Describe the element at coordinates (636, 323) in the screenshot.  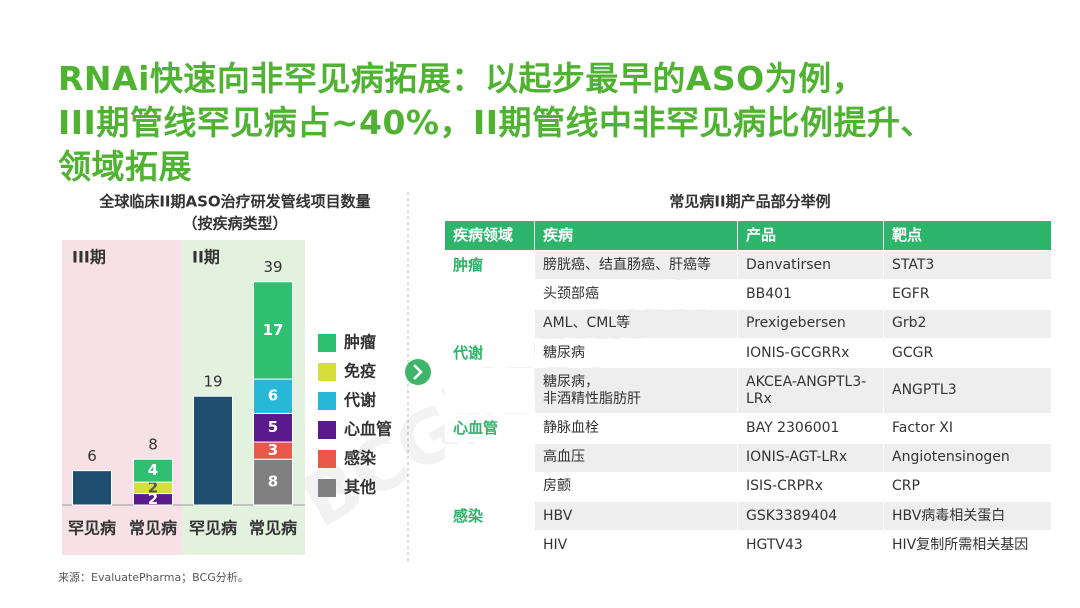
I see `table-cell: AML、CML等` at that location.